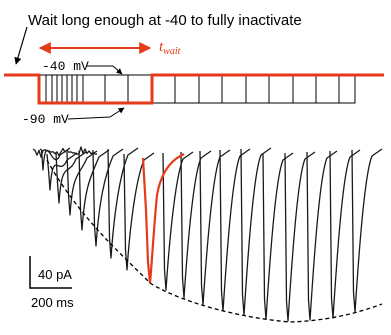 This screenshot has height=335, width=391. Describe the element at coordinates (45, 119) in the screenshot. I see `step-voltage-label: -90 mV` at that location.